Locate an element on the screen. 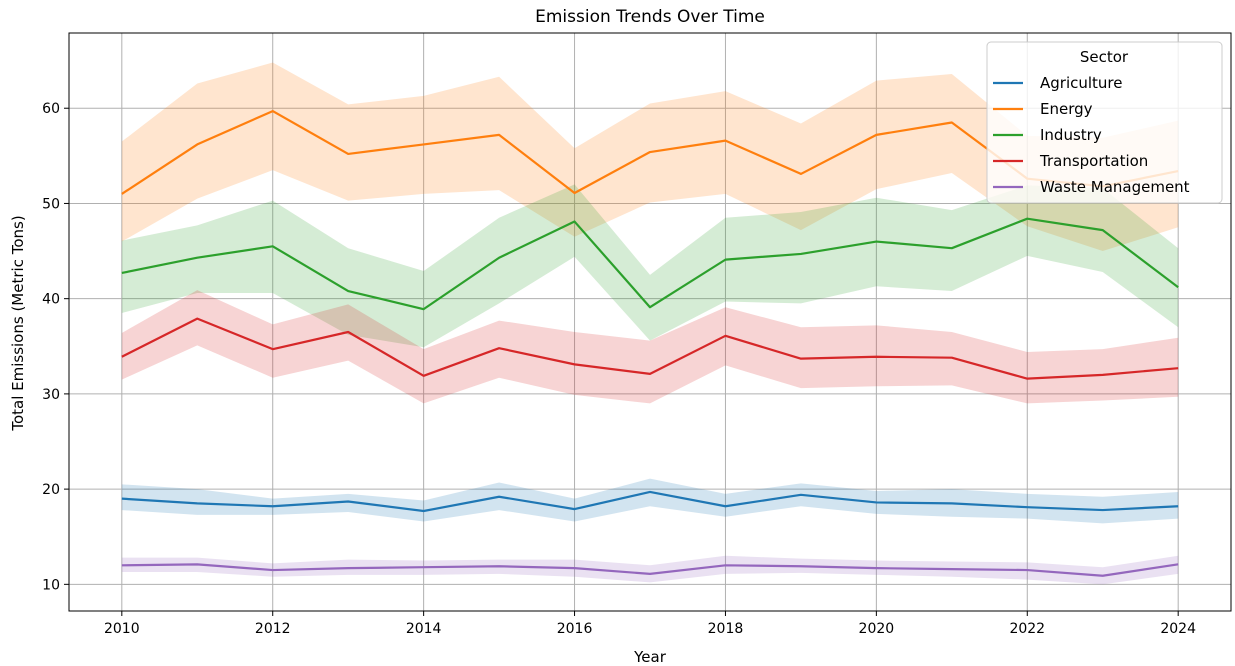 The width and height of the screenshot is (1235, 666). x-tick-label: 2012 is located at coordinates (273, 629).